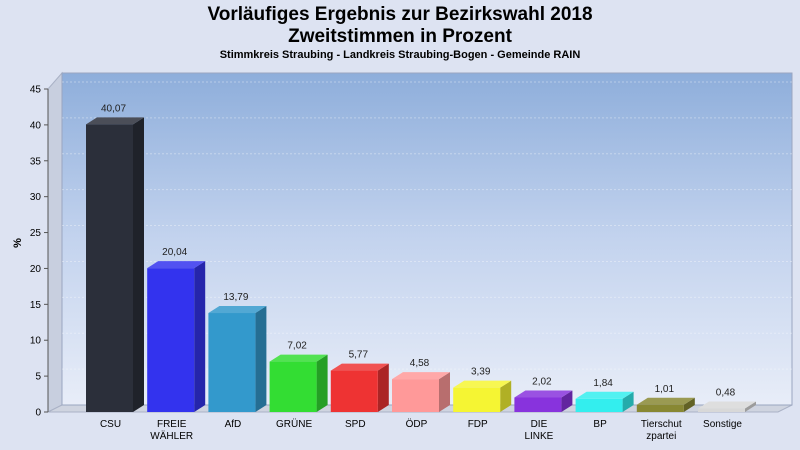  Describe the element at coordinates (417, 424) in the screenshot. I see `category-label: ÖDP` at that location.